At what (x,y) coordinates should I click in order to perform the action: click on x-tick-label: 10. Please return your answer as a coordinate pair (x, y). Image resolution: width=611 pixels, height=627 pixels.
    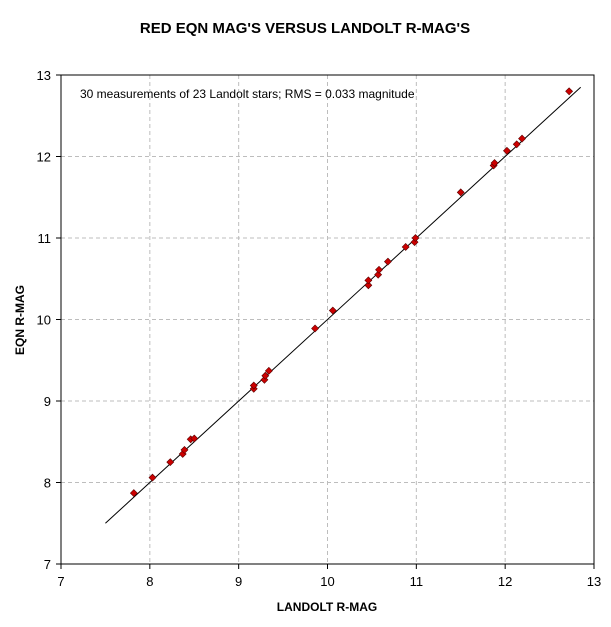
    Looking at the image, I should click on (327, 581).